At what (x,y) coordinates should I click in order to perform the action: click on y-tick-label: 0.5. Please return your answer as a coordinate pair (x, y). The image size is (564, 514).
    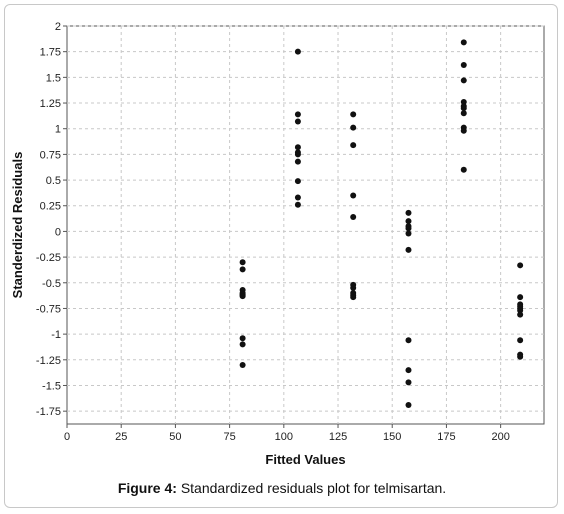
    Looking at the image, I should click on (53, 181).